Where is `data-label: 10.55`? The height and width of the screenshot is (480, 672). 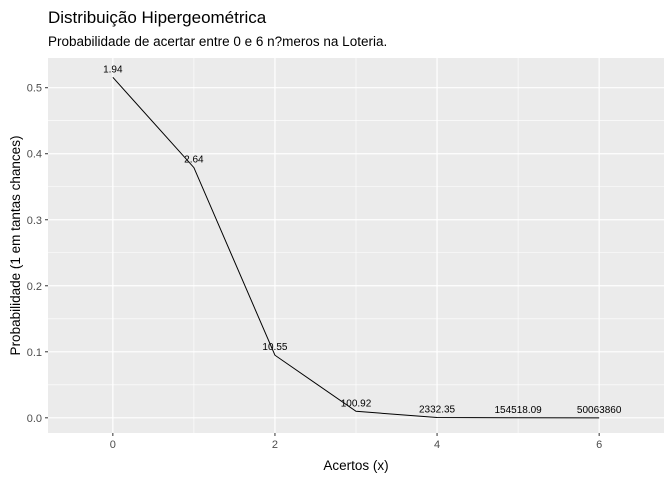
data-label: 10.55 is located at coordinates (274, 347).